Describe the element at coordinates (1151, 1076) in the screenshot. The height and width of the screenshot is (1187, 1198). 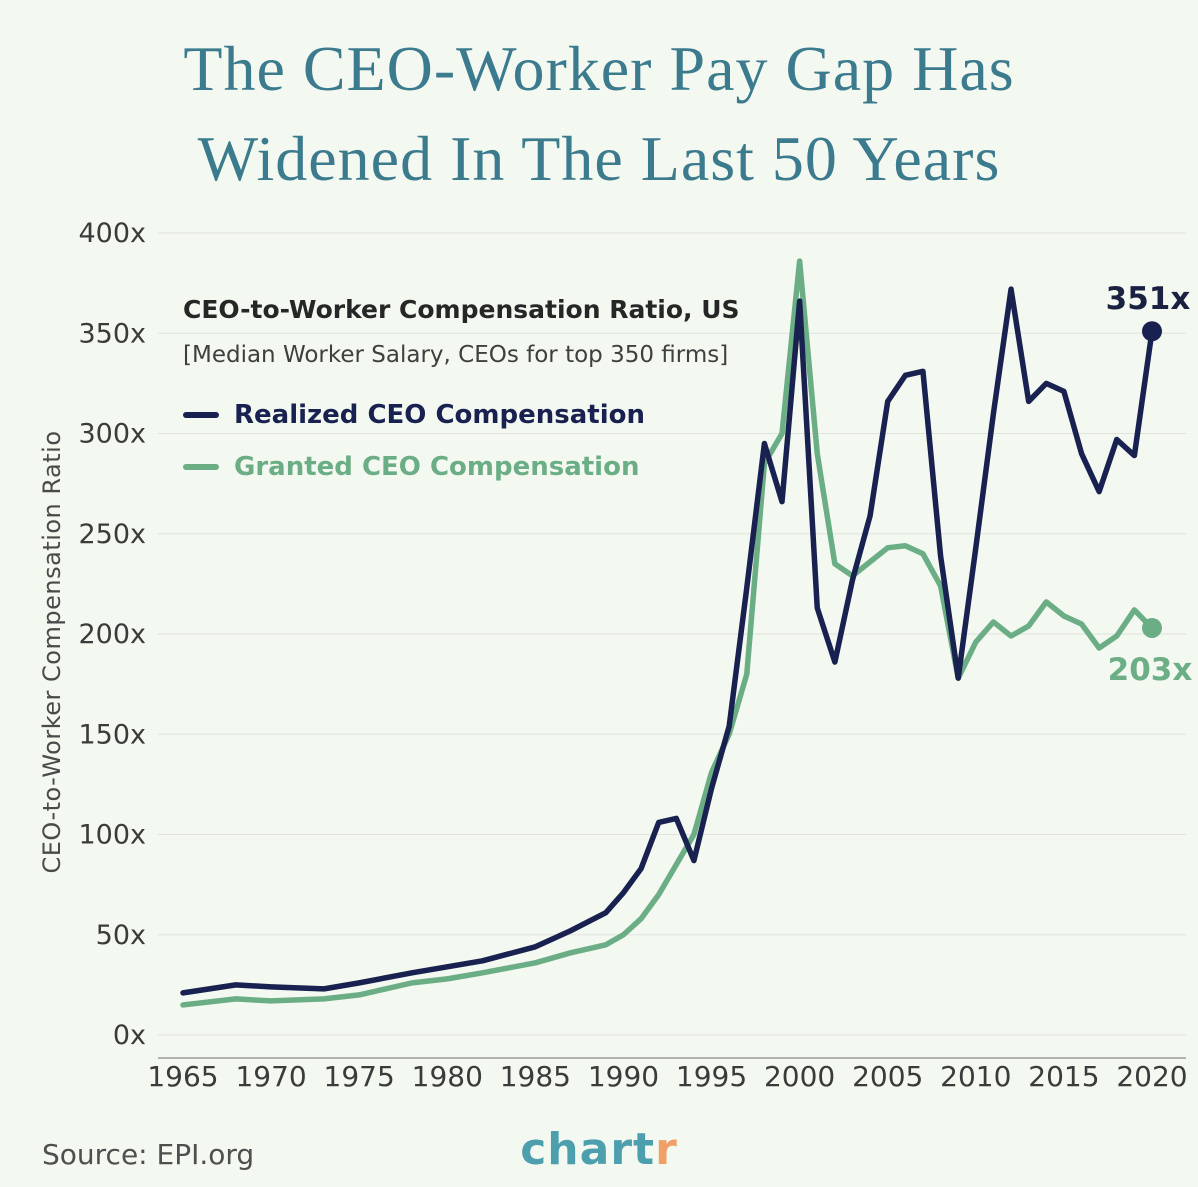
I see `x-tick-label: 2020` at that location.